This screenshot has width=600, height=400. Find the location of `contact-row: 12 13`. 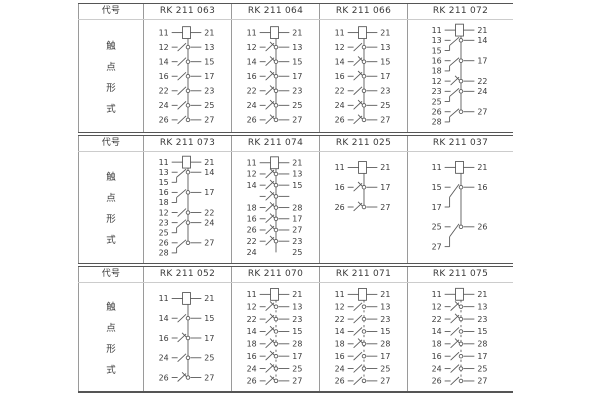

contact-row: 12 13 is located at coordinates (274, 306).